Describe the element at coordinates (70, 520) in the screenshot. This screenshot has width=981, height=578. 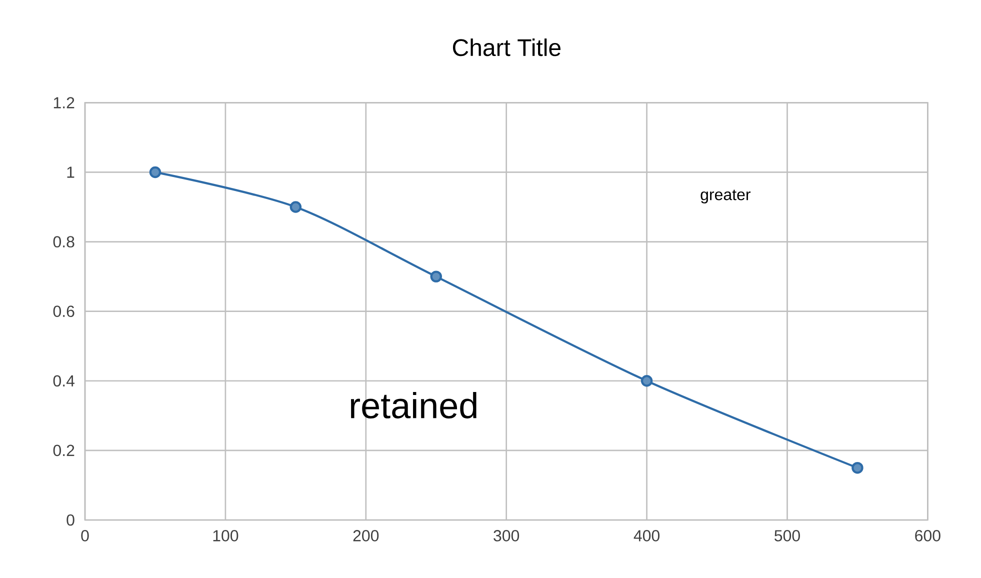
I see `y-tick-label: 0` at that location.